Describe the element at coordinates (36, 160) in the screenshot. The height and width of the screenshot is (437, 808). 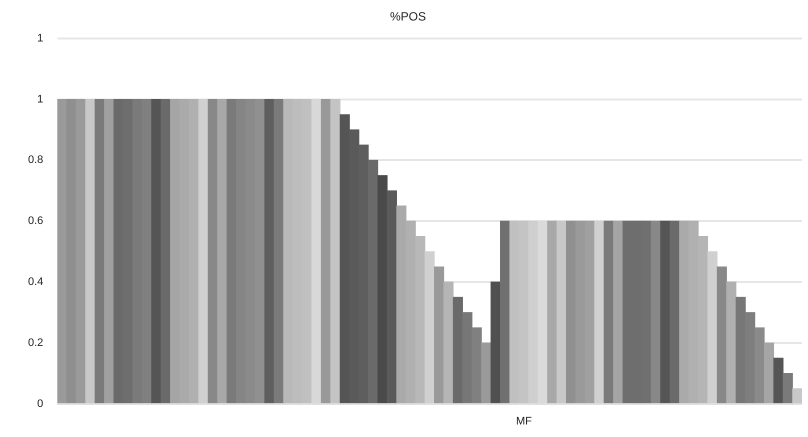
I see `y-tick-label: 0.8` at that location.